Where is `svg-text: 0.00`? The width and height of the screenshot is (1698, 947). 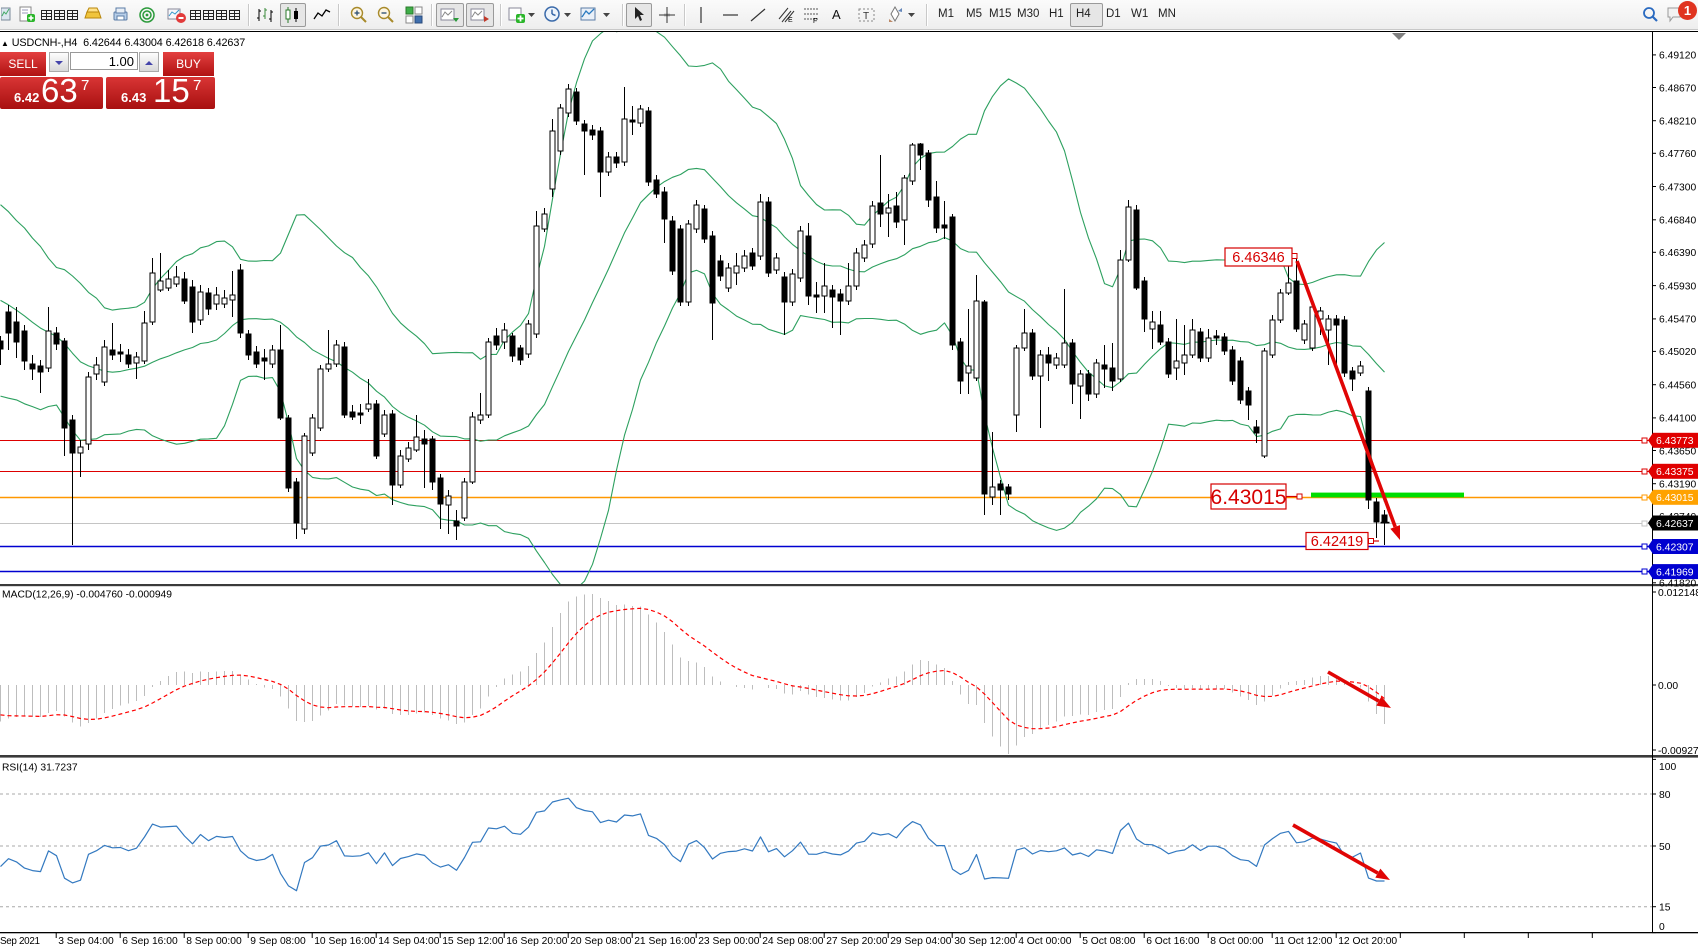
svg-text: 0.00 is located at coordinates (1668, 686).